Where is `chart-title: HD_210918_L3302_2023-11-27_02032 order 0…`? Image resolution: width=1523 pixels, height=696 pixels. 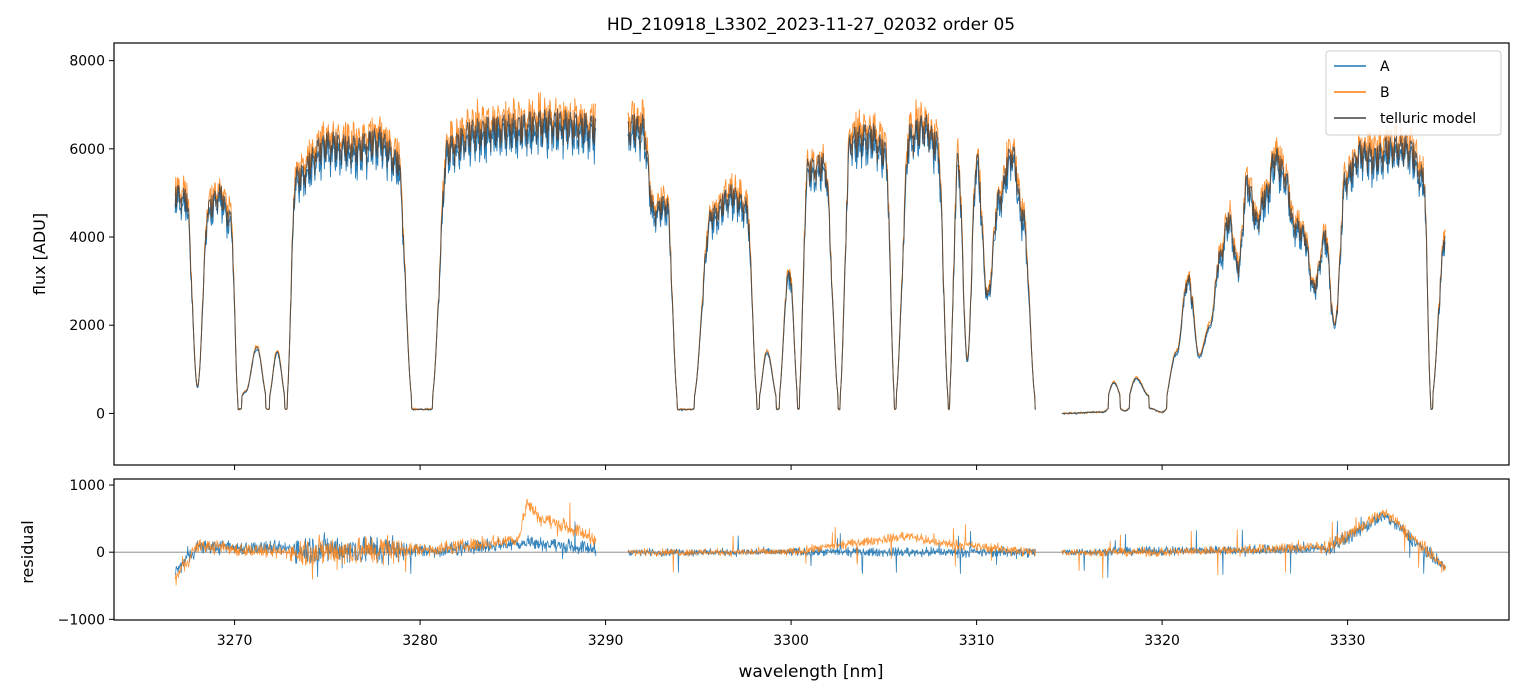 chart-title: HD_210918_L3302_2023-11-27_02032 order 0… is located at coordinates (811, 25).